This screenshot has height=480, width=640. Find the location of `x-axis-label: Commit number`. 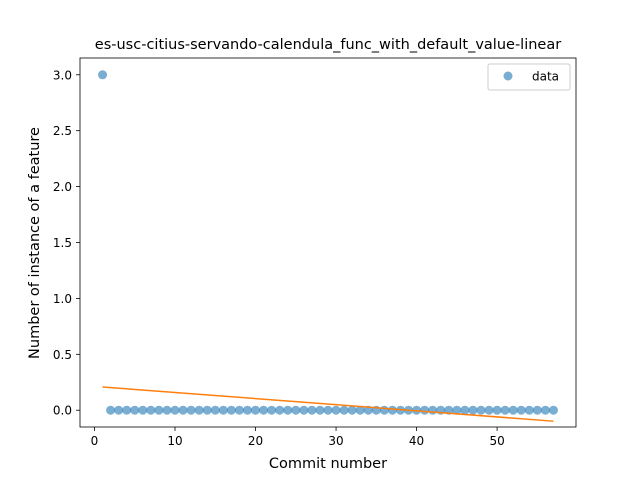

x-axis-label: Commit number is located at coordinates (328, 464).